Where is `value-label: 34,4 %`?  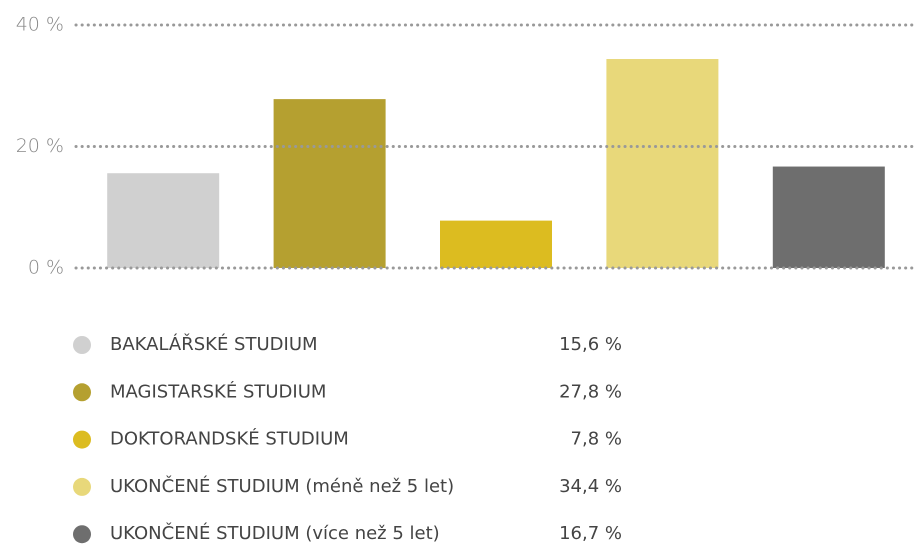
value-label: 34,4 % is located at coordinates (590, 486).